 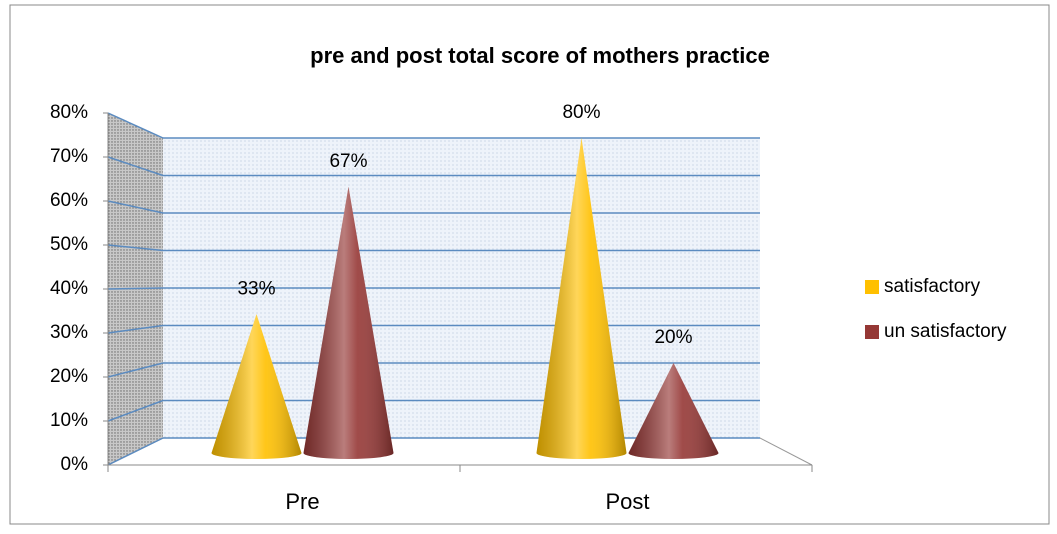 I want to click on x-tick-label: Pre, so click(x=302, y=501).